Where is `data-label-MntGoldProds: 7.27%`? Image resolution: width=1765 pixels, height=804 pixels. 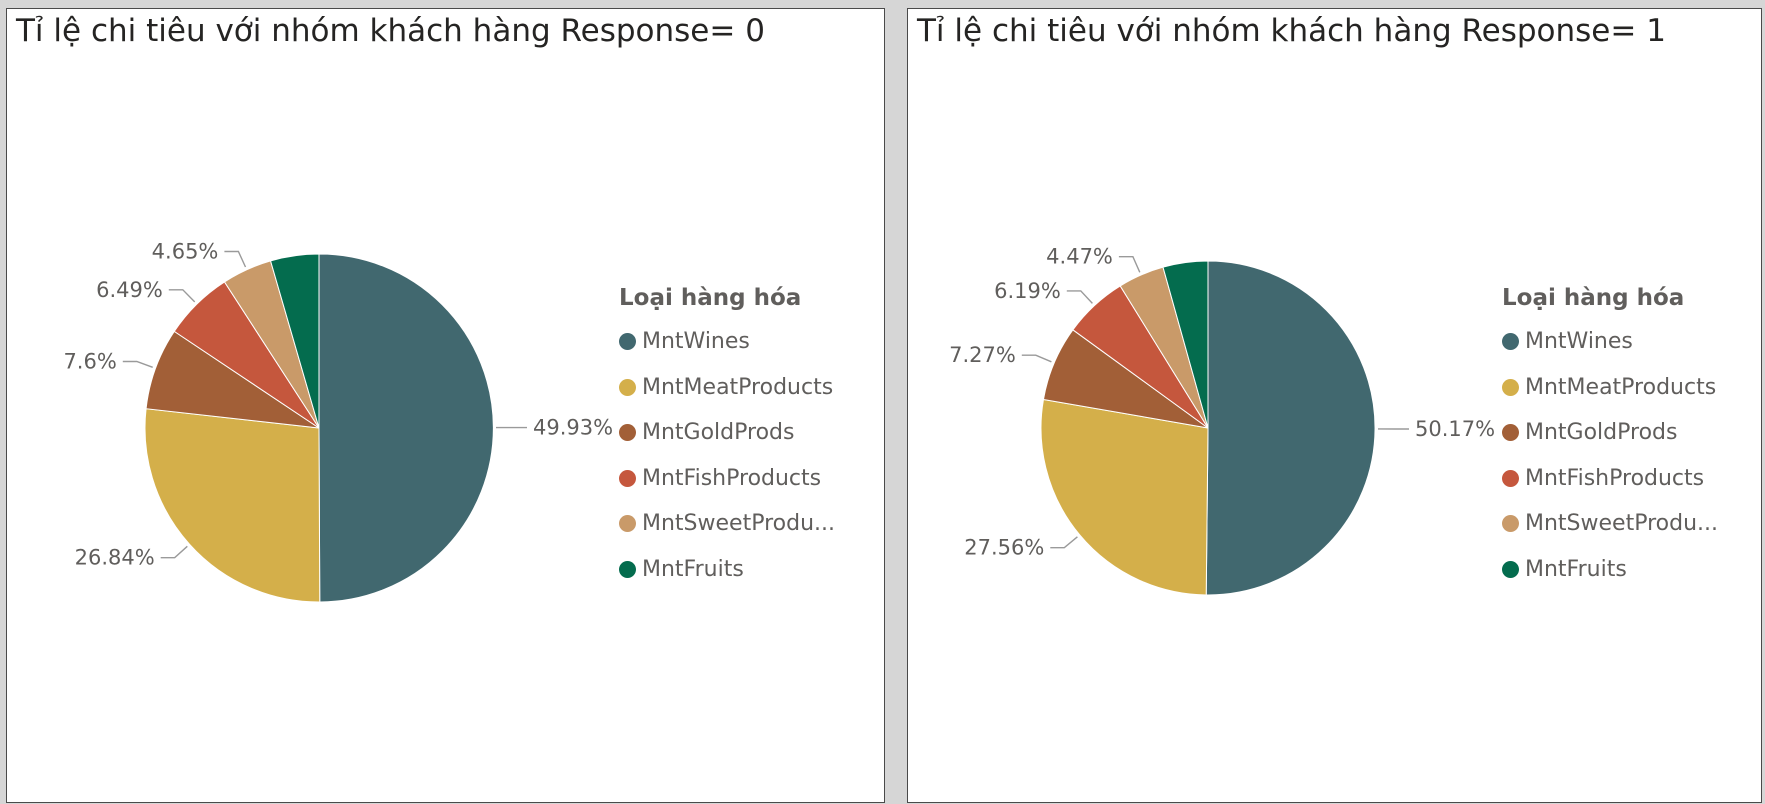 data-label-MntGoldProds: 7.27% is located at coordinates (982, 355).